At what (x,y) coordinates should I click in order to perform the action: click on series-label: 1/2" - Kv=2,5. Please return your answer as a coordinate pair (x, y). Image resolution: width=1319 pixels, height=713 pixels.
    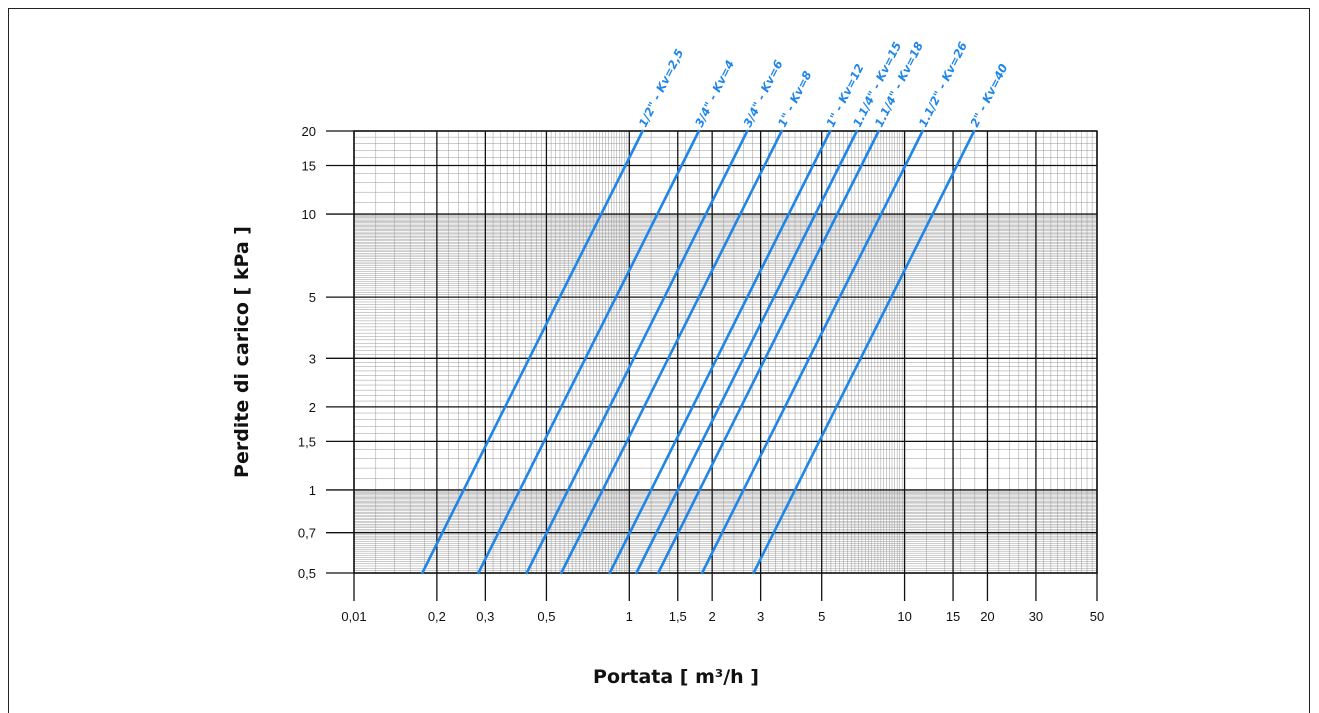
    Looking at the image, I should click on (661, 88).